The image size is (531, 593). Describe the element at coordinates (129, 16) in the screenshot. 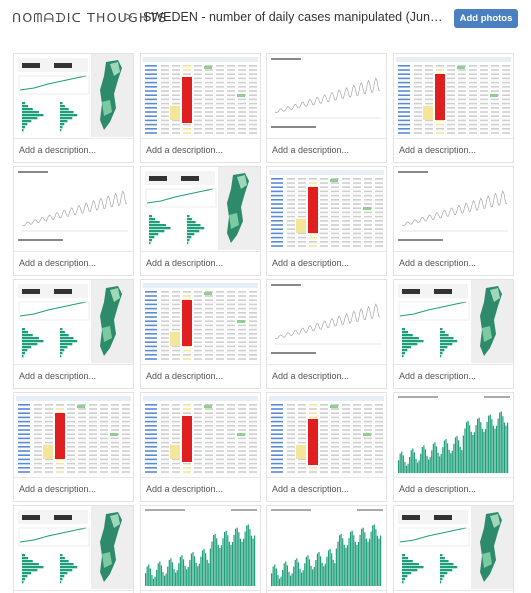

I see `breadcrumb-chevron-icon: >` at that location.